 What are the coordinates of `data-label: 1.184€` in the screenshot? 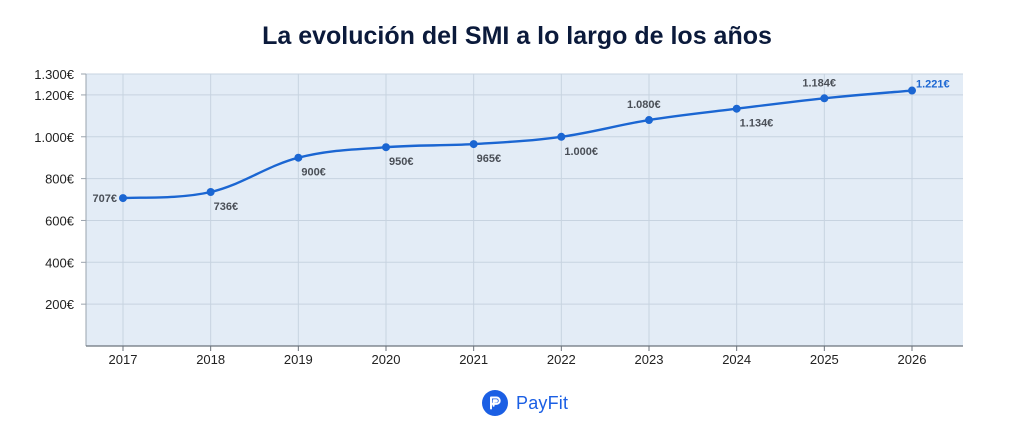 It's located at (819, 83).